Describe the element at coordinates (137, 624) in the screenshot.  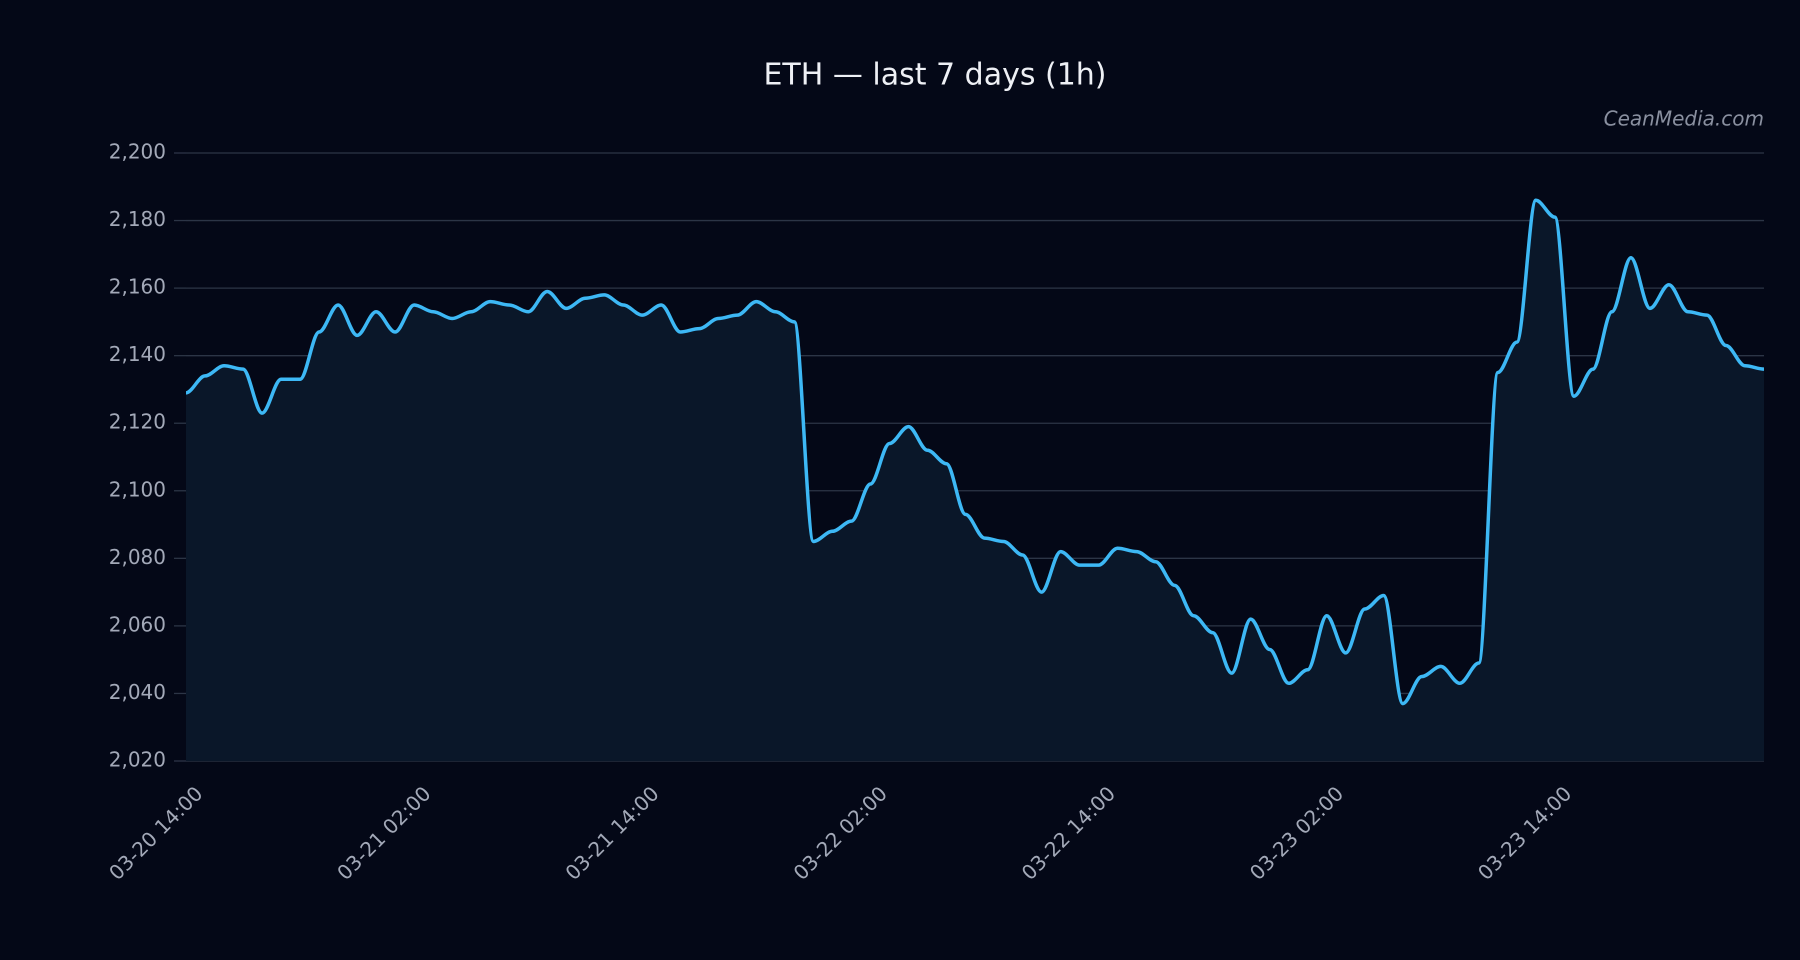
I see `y-tick-label: 2,060` at that location.